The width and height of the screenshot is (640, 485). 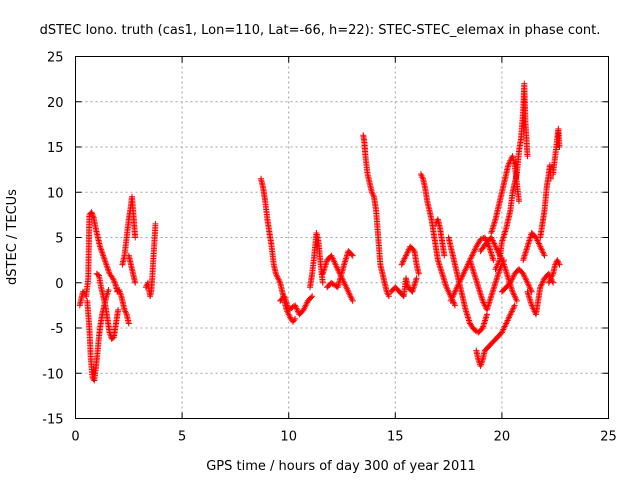 I want to click on y-tick-label: 0, so click(x=59, y=284).